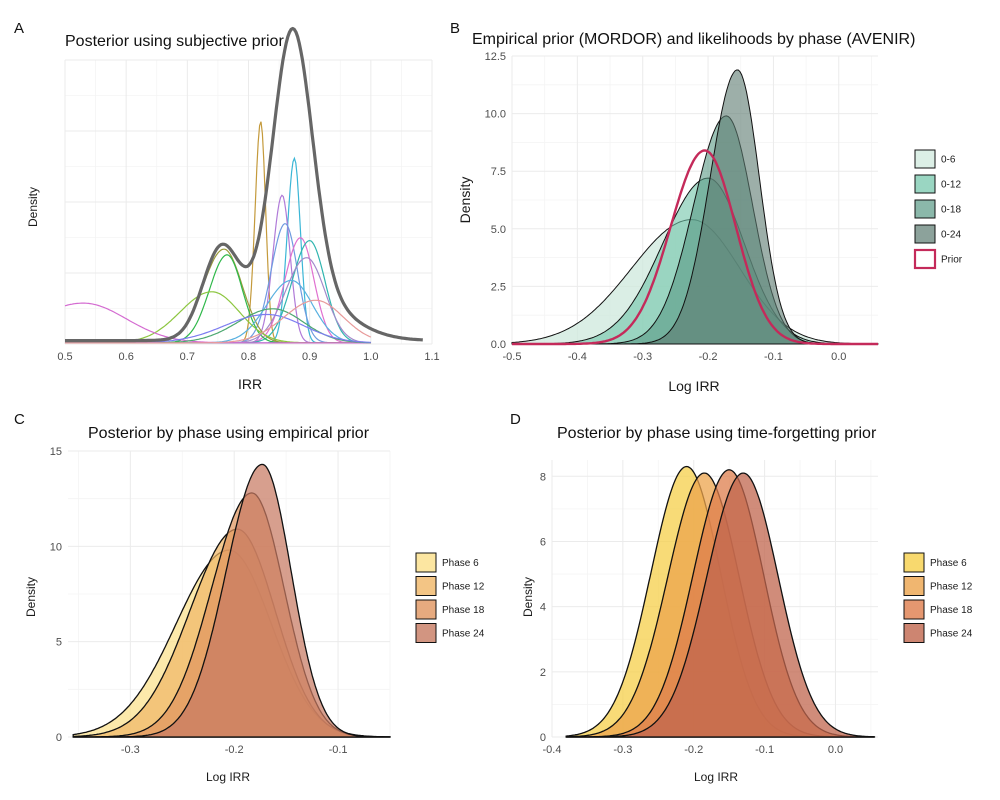  What do you see at coordinates (716, 777) in the screenshot?
I see `panel-d-x-label: Log IRR` at bounding box center [716, 777].